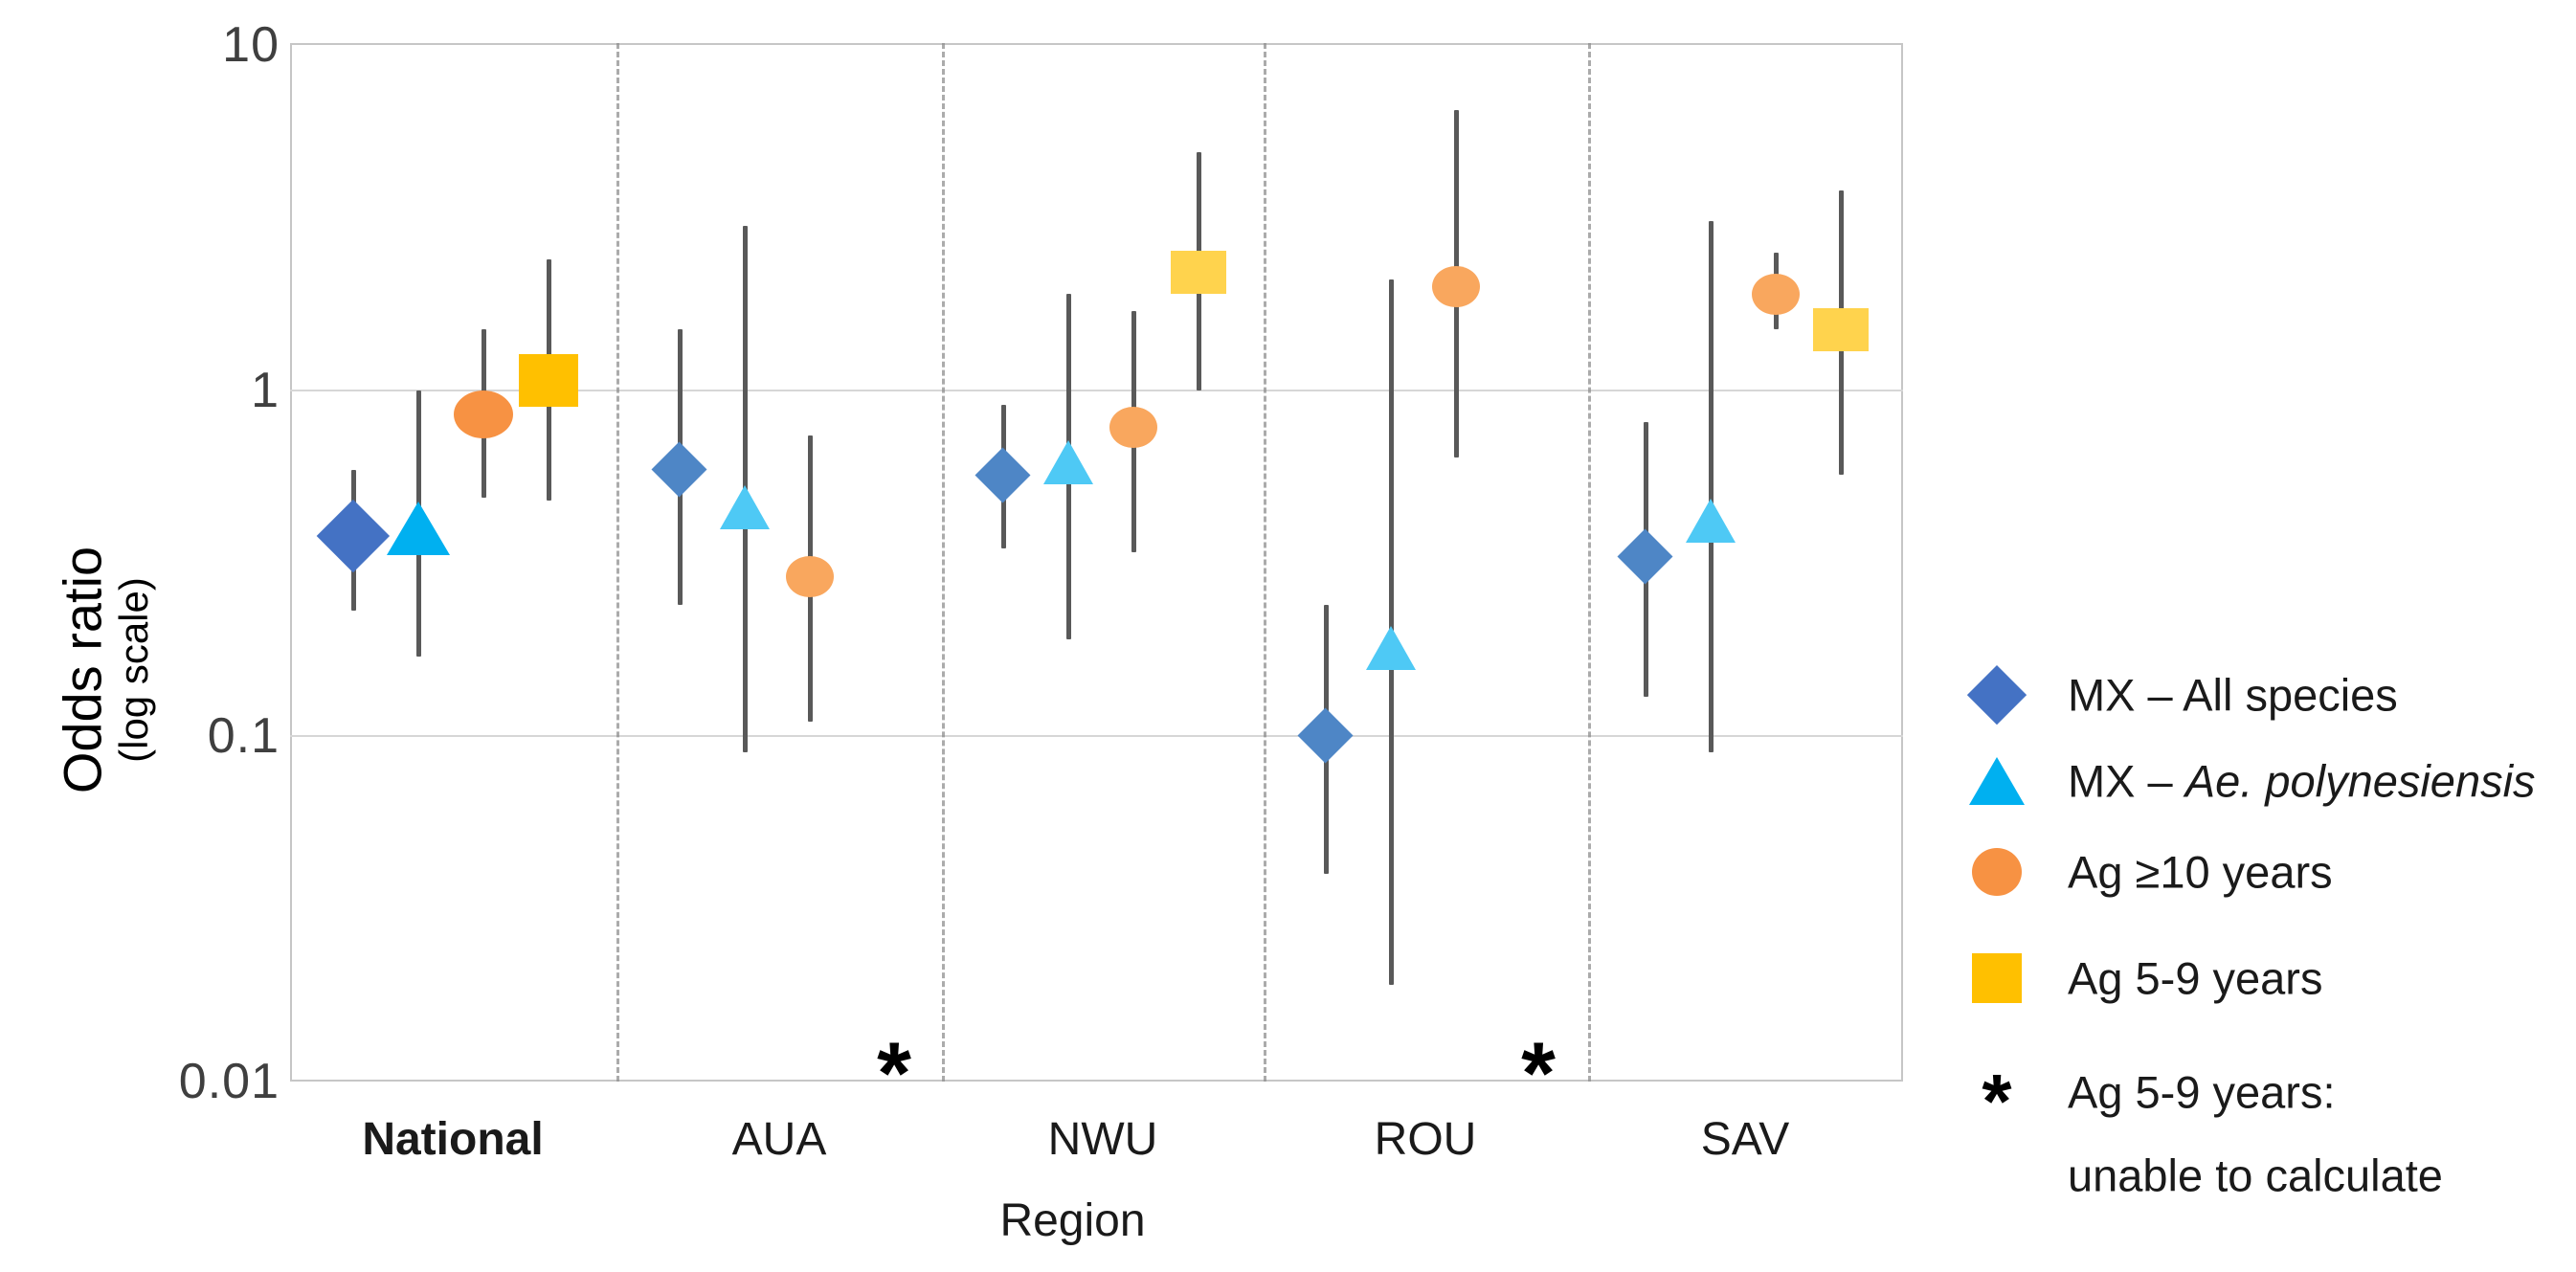  What do you see at coordinates (894, 1074) in the screenshot?
I see `unable-to-calculate-asterisk-aua: *` at bounding box center [894, 1074].